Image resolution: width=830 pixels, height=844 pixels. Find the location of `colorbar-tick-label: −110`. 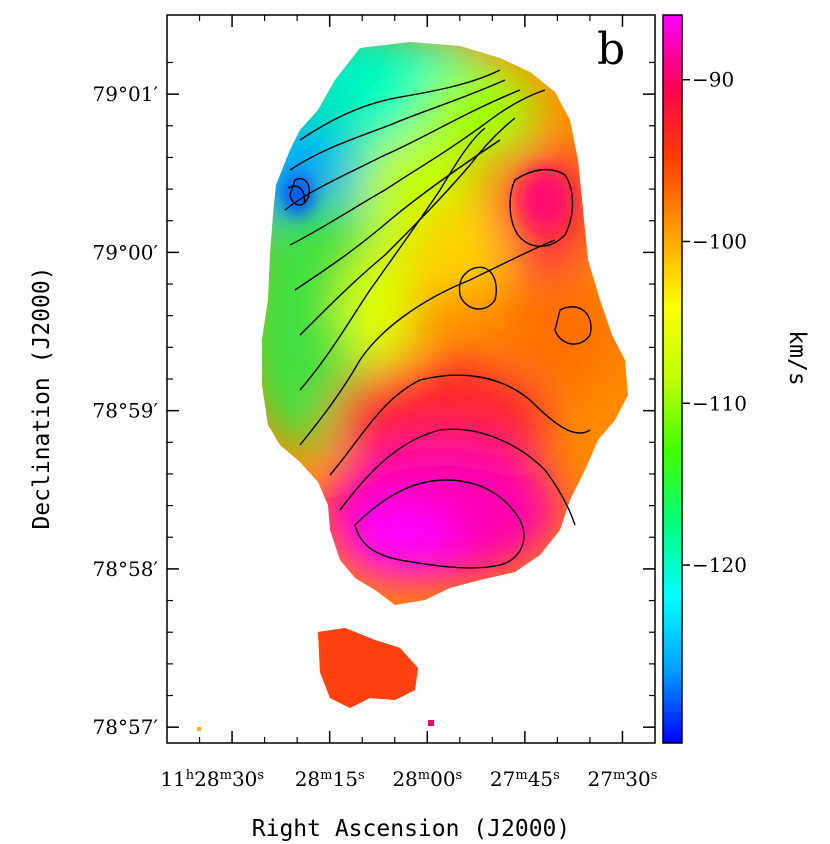

colorbar-tick-label: −110 is located at coordinates (719, 403).